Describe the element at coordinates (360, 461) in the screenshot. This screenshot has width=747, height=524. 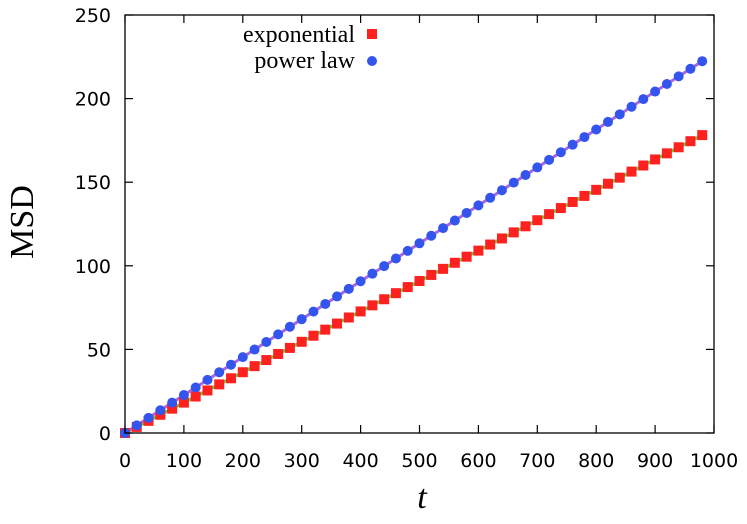
I see `x-tick-label: 400` at that location.